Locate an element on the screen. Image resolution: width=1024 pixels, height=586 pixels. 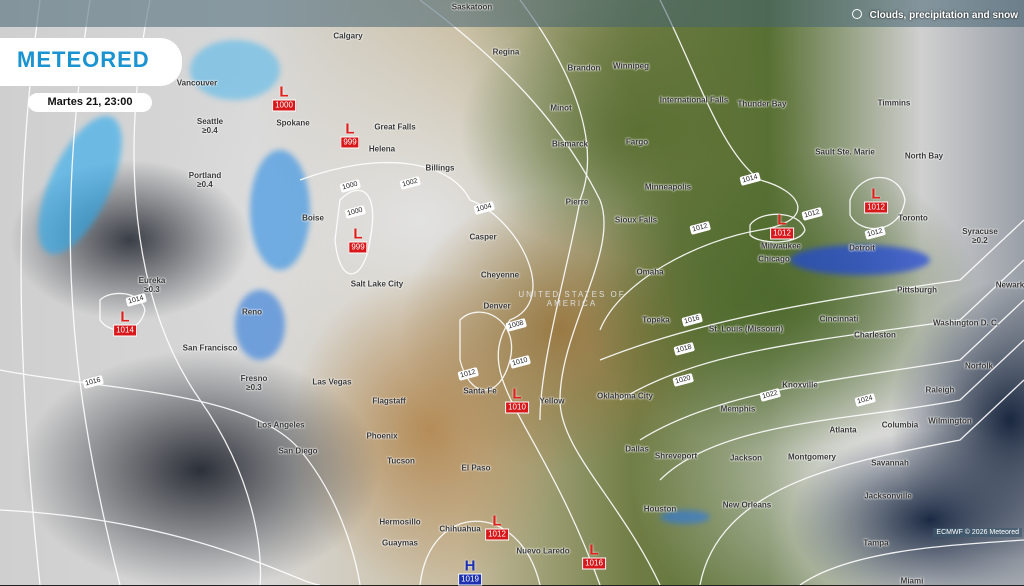
city-name: Jackson is located at coordinates (746, 458).